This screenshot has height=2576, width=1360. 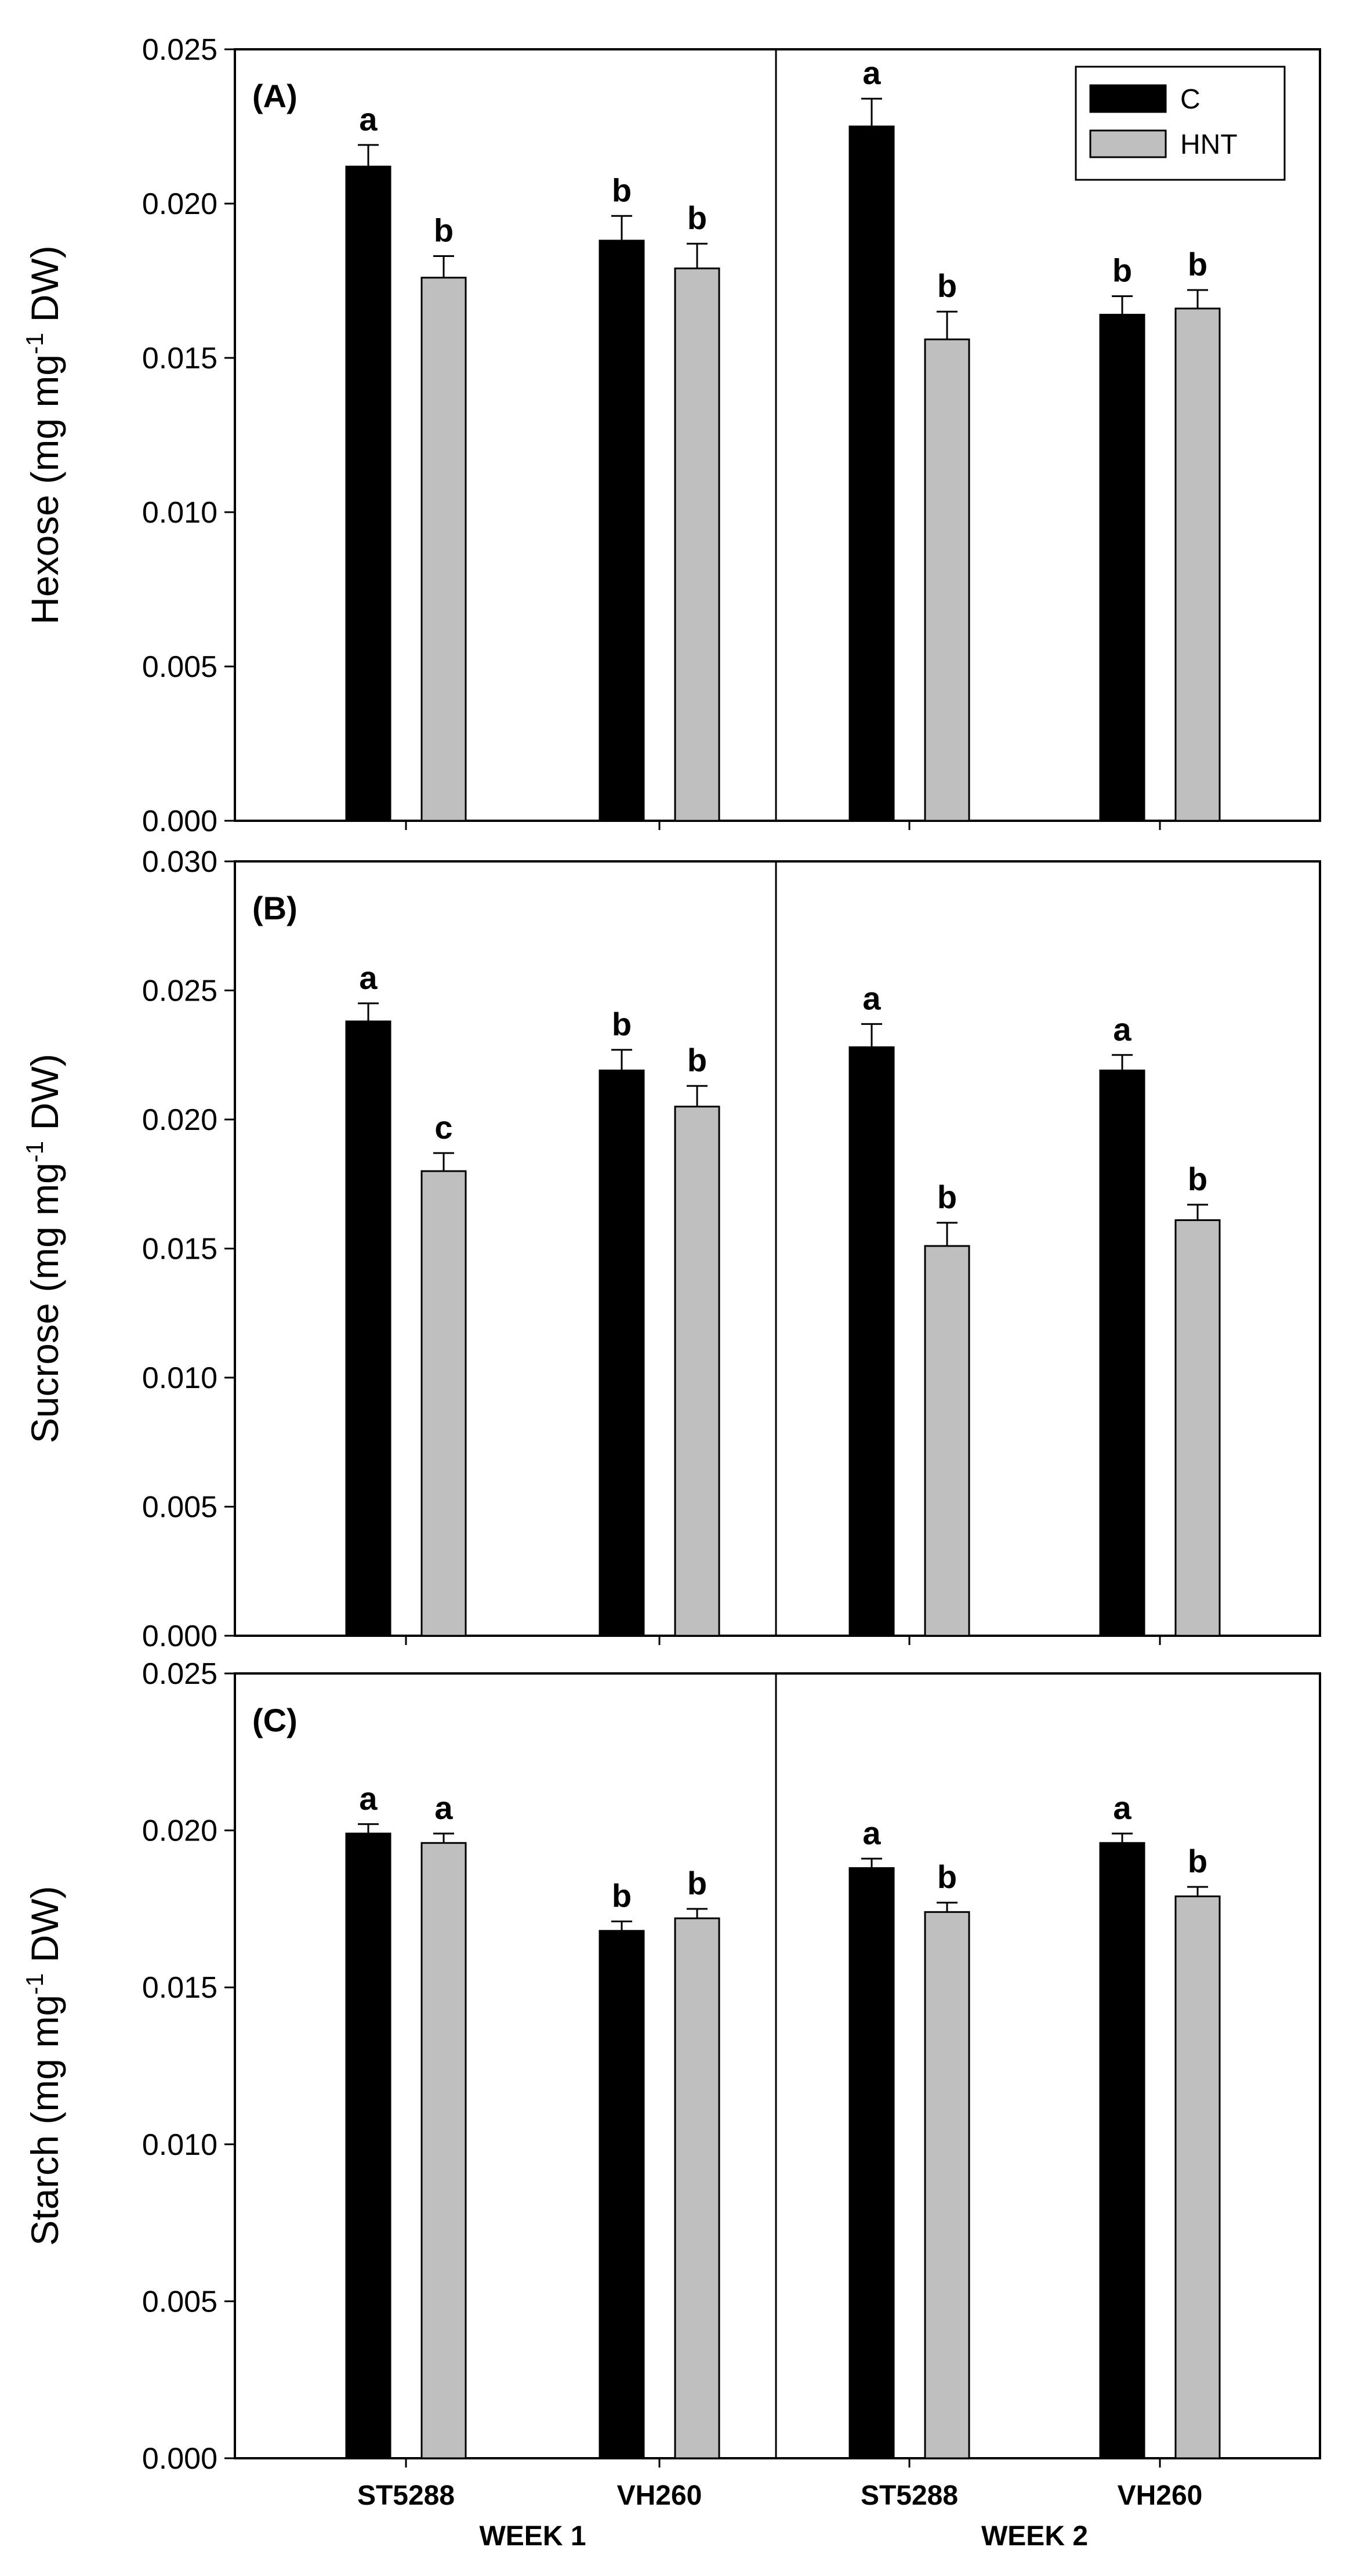 I want to click on y-axis-label-main: Starch (mg mg, so click(x=44, y=2120).